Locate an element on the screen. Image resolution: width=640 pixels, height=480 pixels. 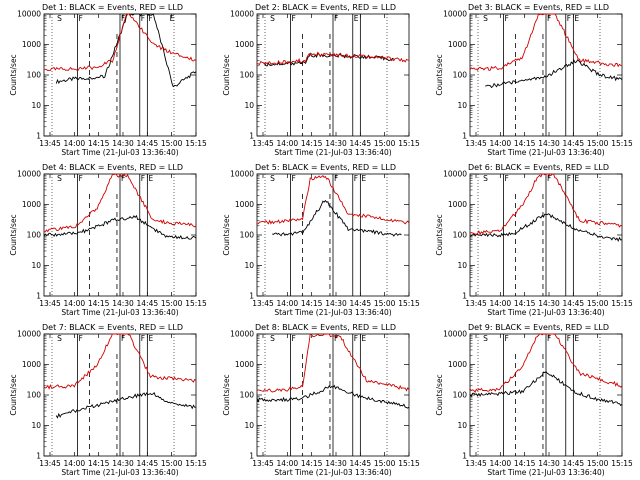
chart-title: Det 7: BLACK = Events, RED = LLD is located at coordinates (112, 327).